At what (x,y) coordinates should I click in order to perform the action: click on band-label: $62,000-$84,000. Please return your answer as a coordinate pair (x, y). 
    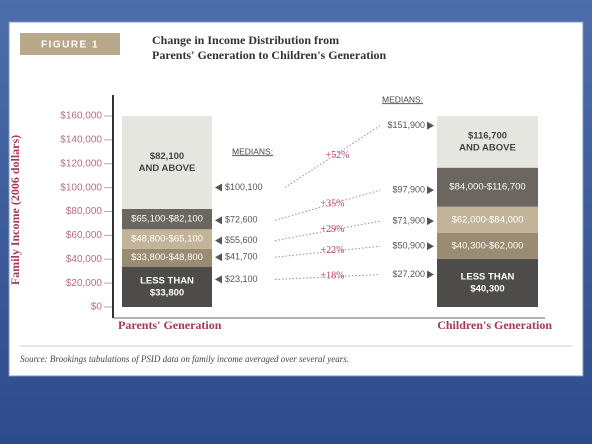
    Looking at the image, I should click on (488, 219).